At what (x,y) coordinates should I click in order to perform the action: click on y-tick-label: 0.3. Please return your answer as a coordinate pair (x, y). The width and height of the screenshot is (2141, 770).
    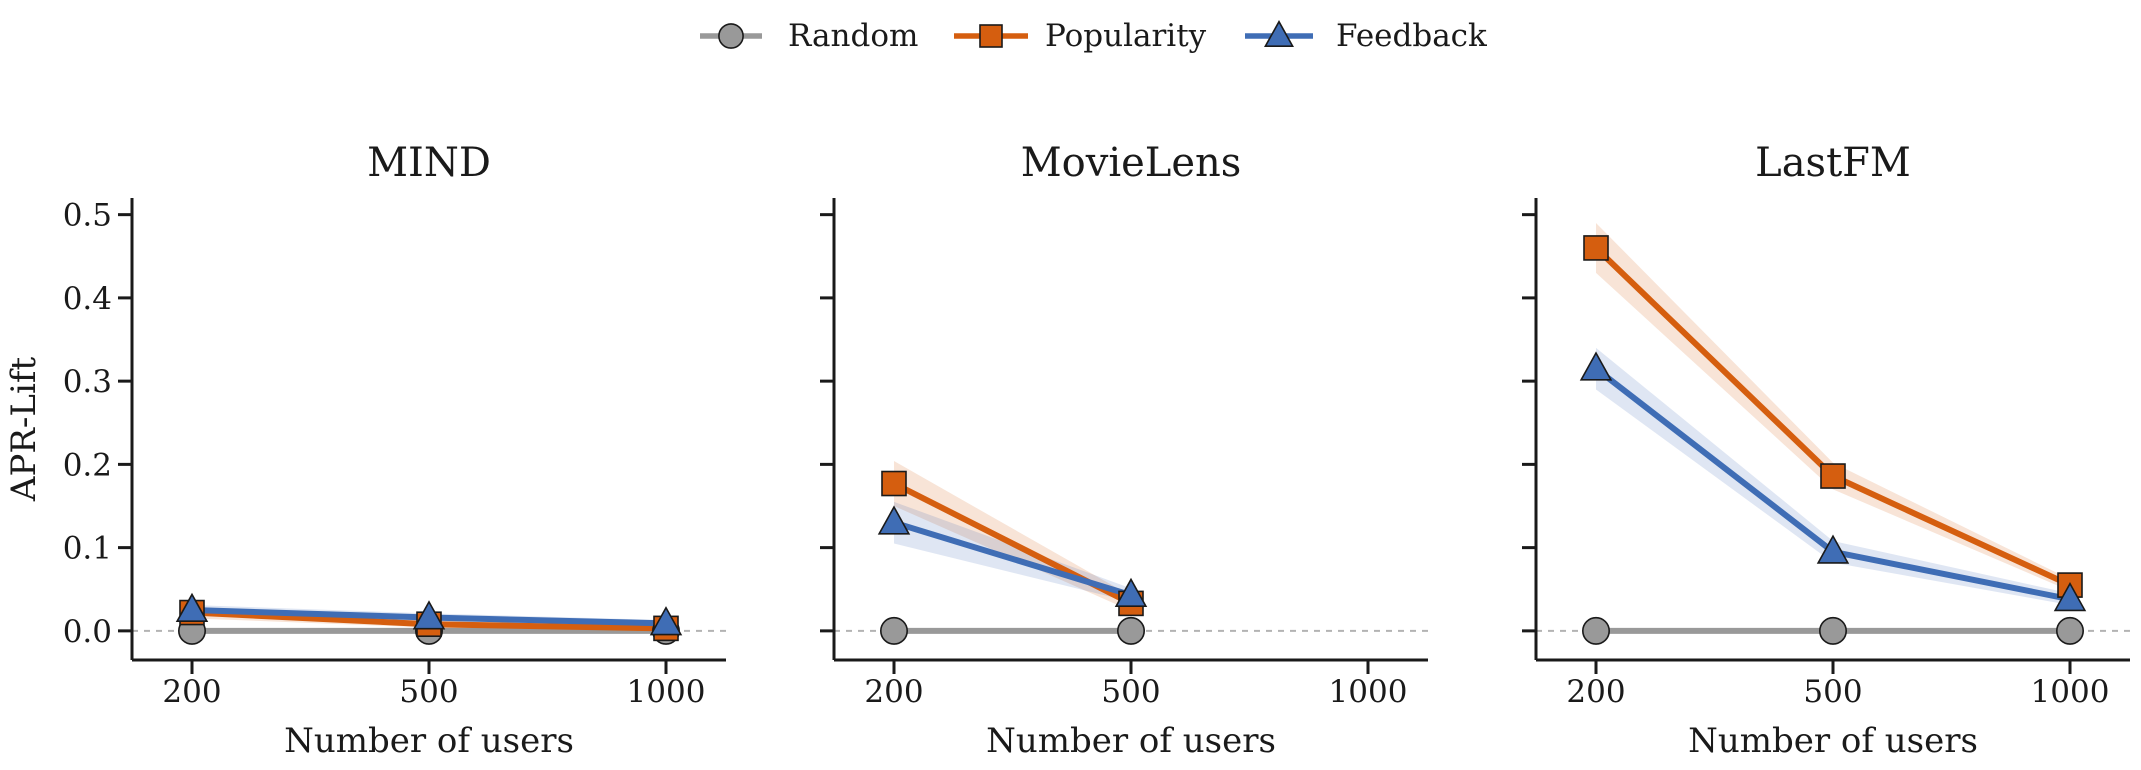
    Looking at the image, I should click on (87, 382).